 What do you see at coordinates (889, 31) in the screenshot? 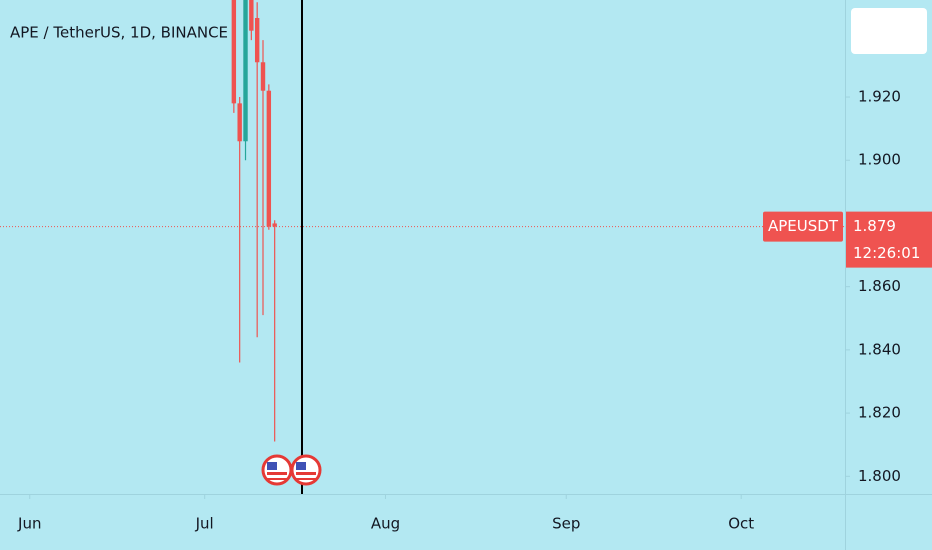
I see `toolbar-box` at bounding box center [889, 31].